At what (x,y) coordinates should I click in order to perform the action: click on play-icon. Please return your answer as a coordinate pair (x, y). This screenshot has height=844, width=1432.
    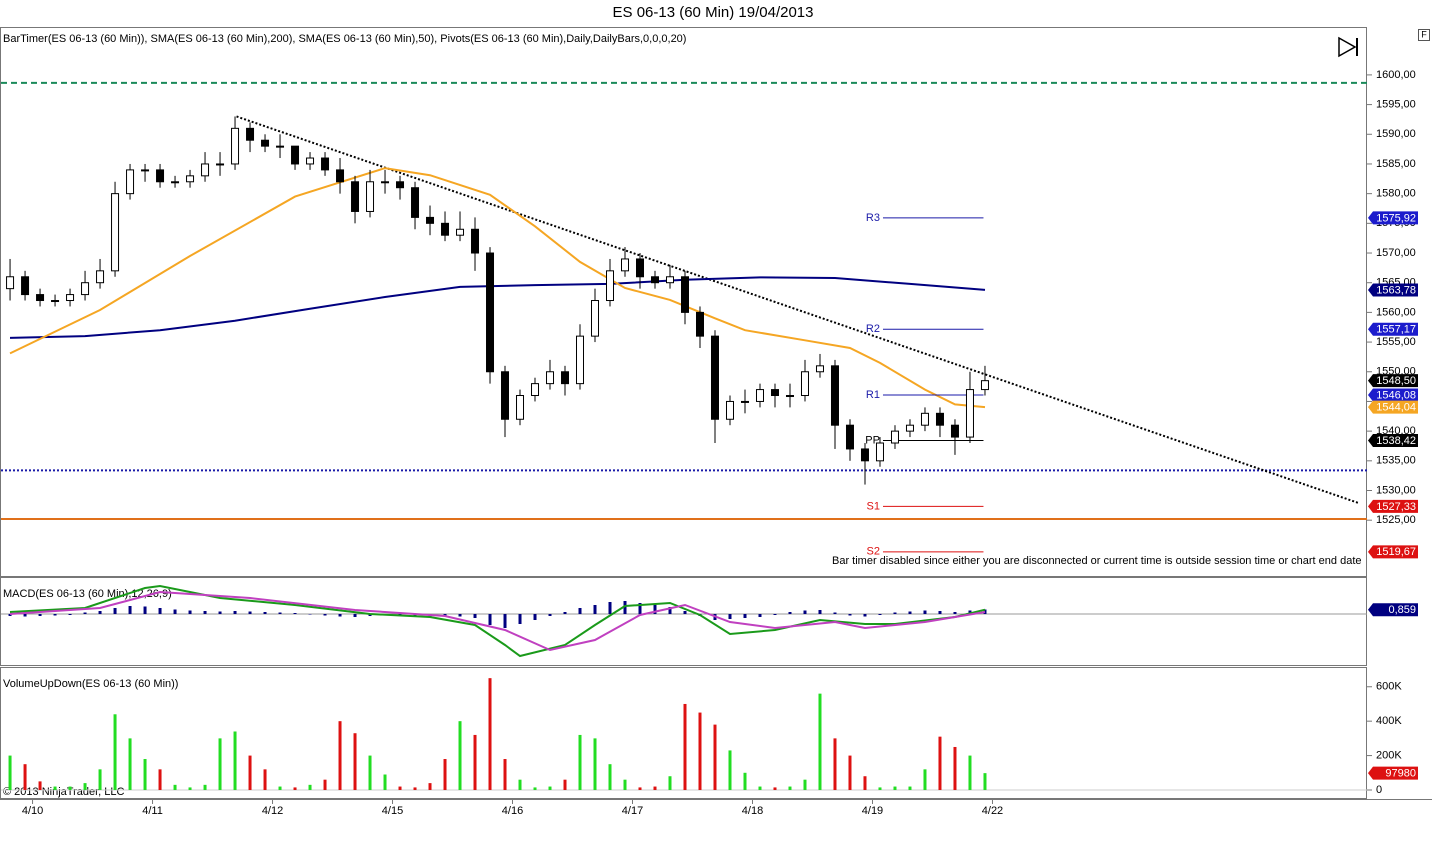
    Looking at the image, I should click on (1347, 47).